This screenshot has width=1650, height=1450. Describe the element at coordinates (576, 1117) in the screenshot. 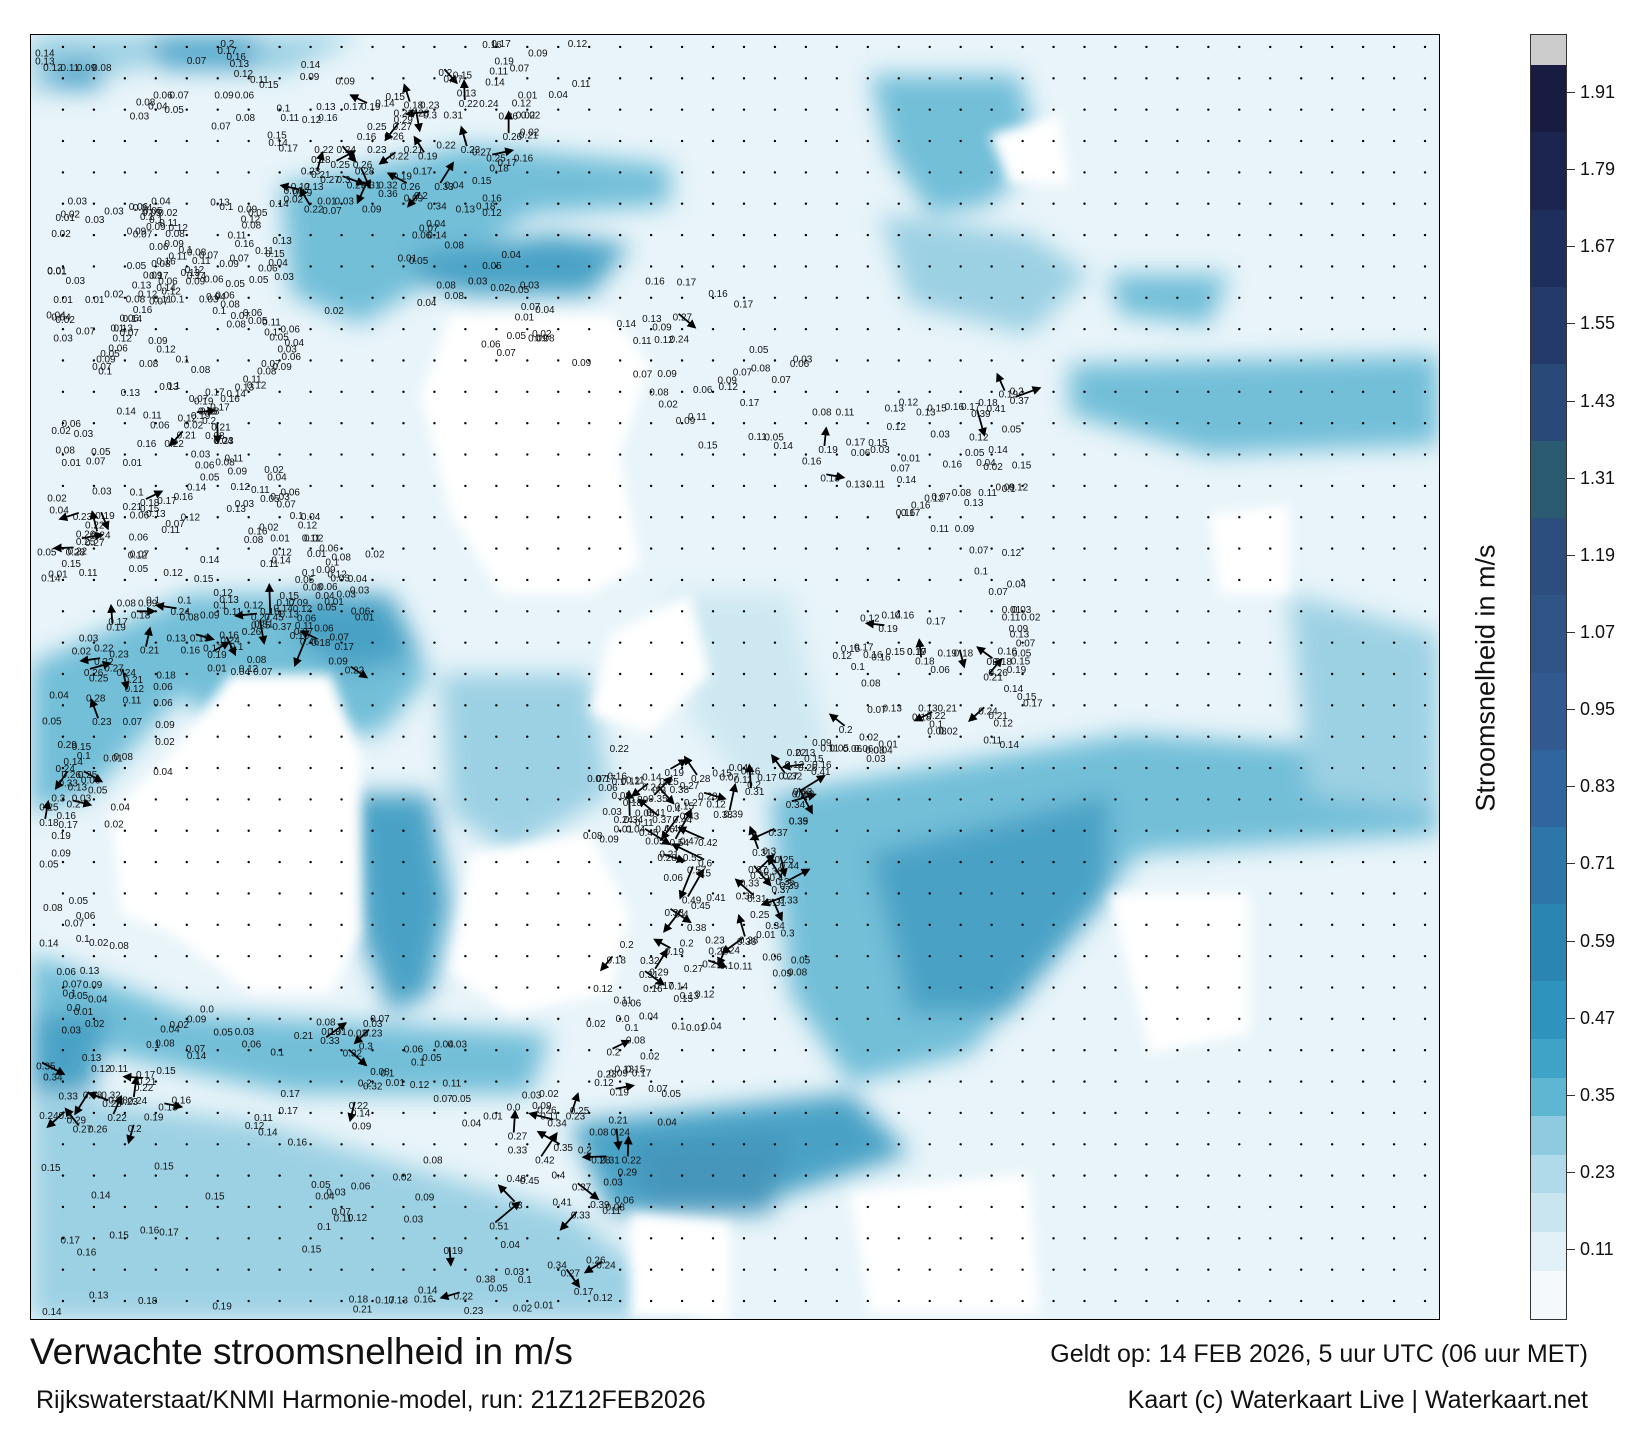

I see `speed-label: 0.23` at that location.